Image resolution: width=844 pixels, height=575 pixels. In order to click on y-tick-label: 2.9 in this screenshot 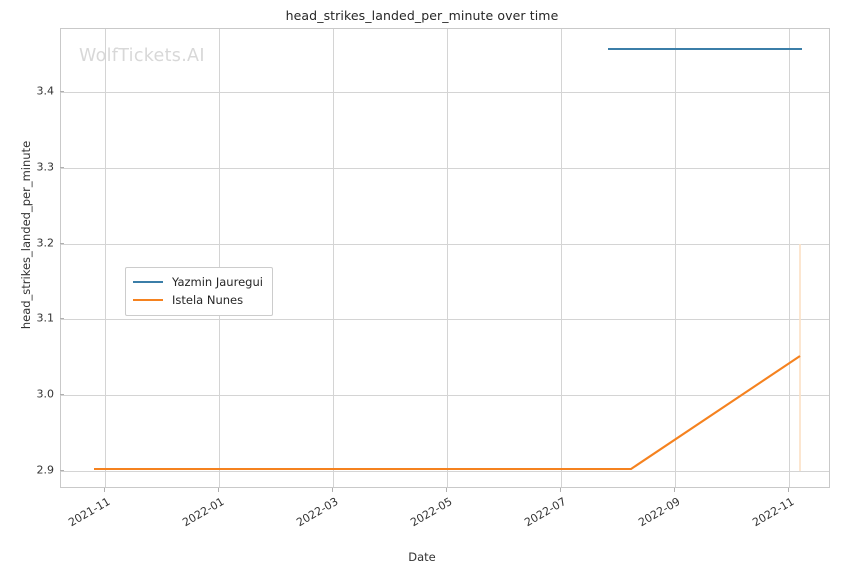, I will do `click(45, 470)`.